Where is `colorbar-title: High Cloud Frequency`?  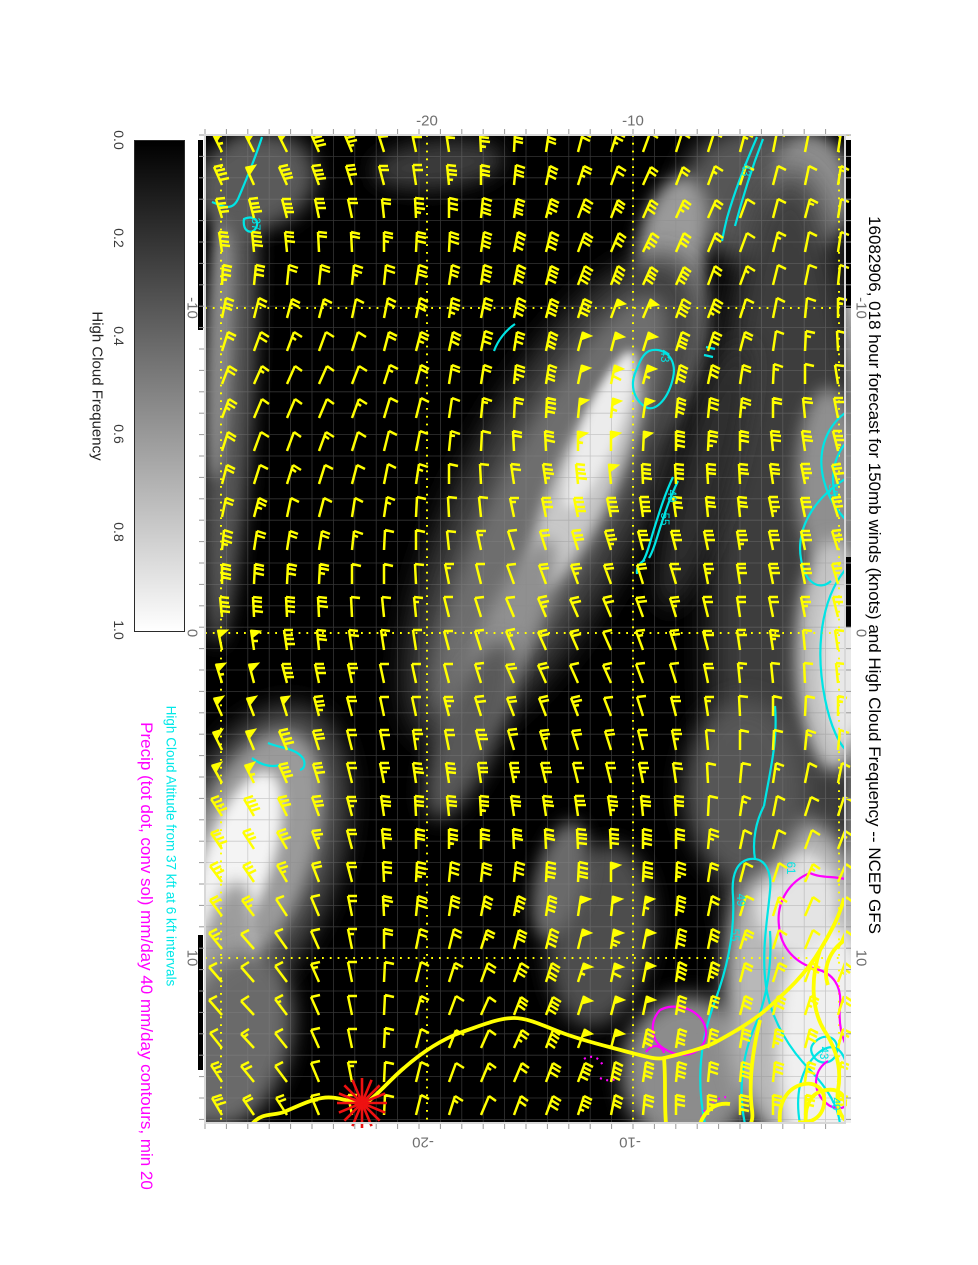 colorbar-title: High Cloud Frequency is located at coordinates (97, 386).